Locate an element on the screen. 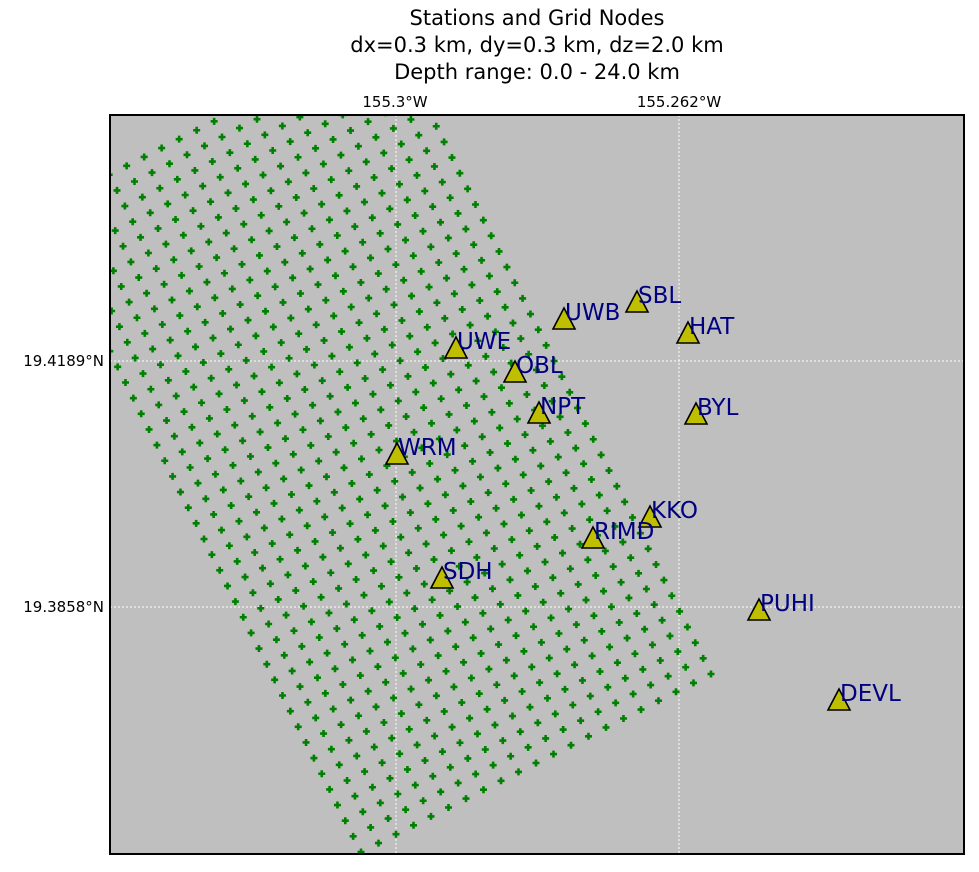  station-rimd: RIMD is located at coordinates (617, 534).